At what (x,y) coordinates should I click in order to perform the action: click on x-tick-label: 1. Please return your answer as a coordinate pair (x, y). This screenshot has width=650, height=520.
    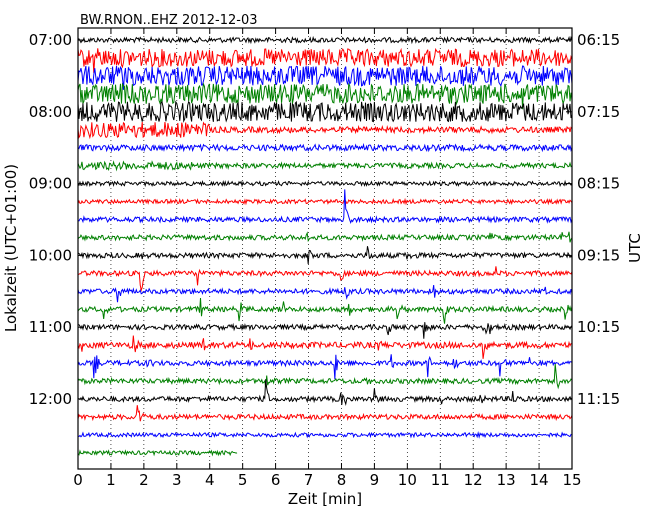
    Looking at the image, I should click on (111, 480).